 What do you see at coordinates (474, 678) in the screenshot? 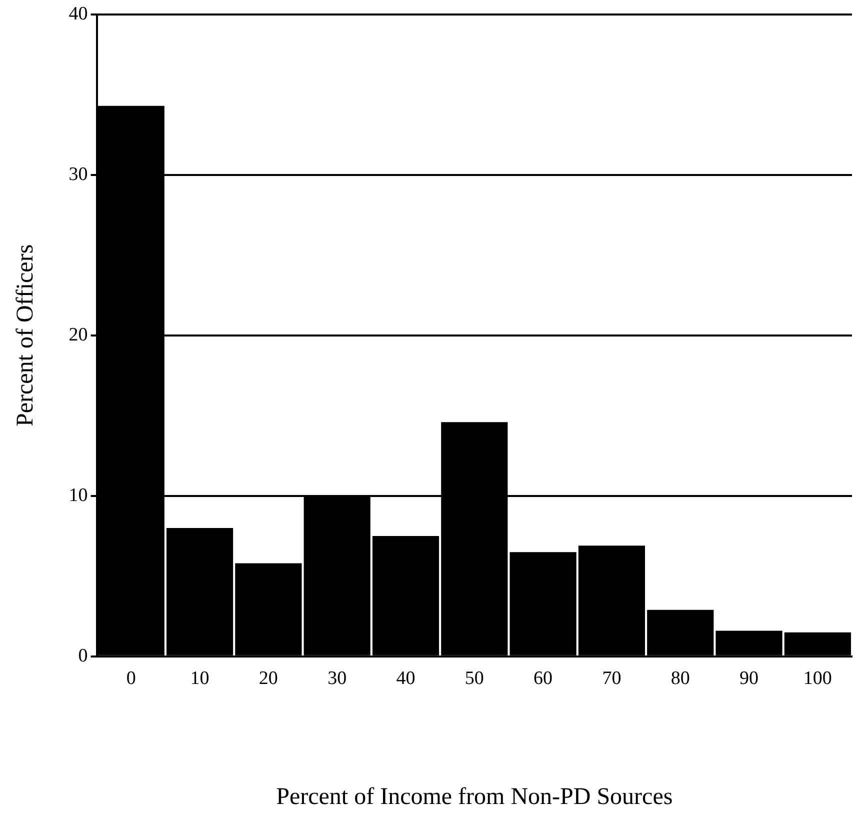
I see `x-tick-label: 50` at bounding box center [474, 678].